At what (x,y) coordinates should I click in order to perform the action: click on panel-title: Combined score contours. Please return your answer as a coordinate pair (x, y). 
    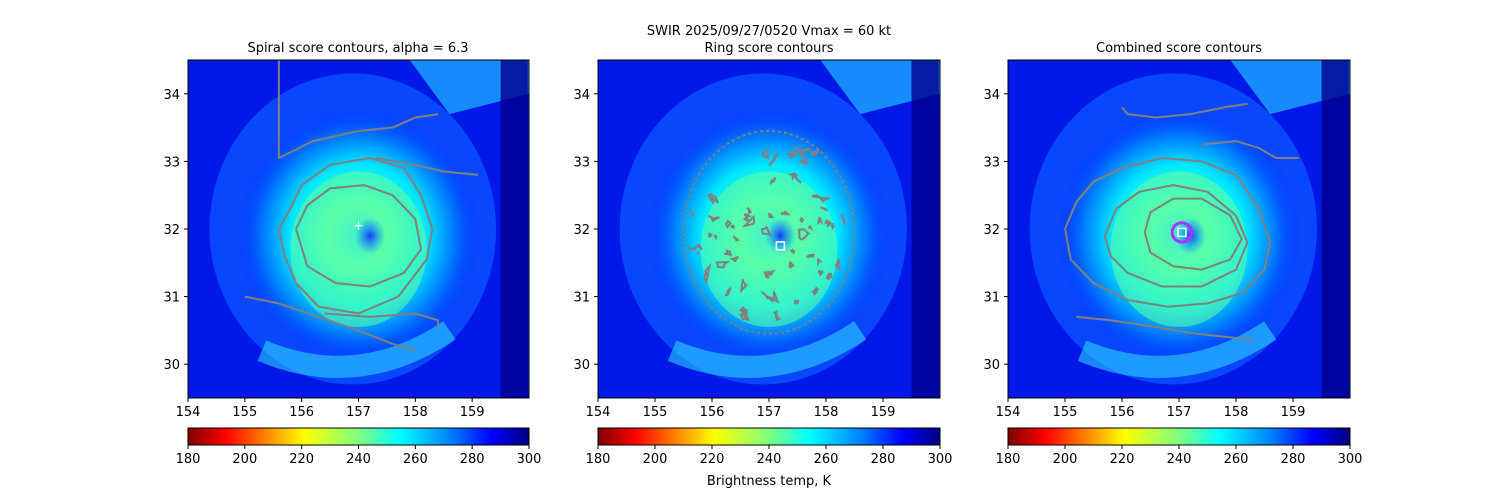
    Looking at the image, I should click on (1179, 48).